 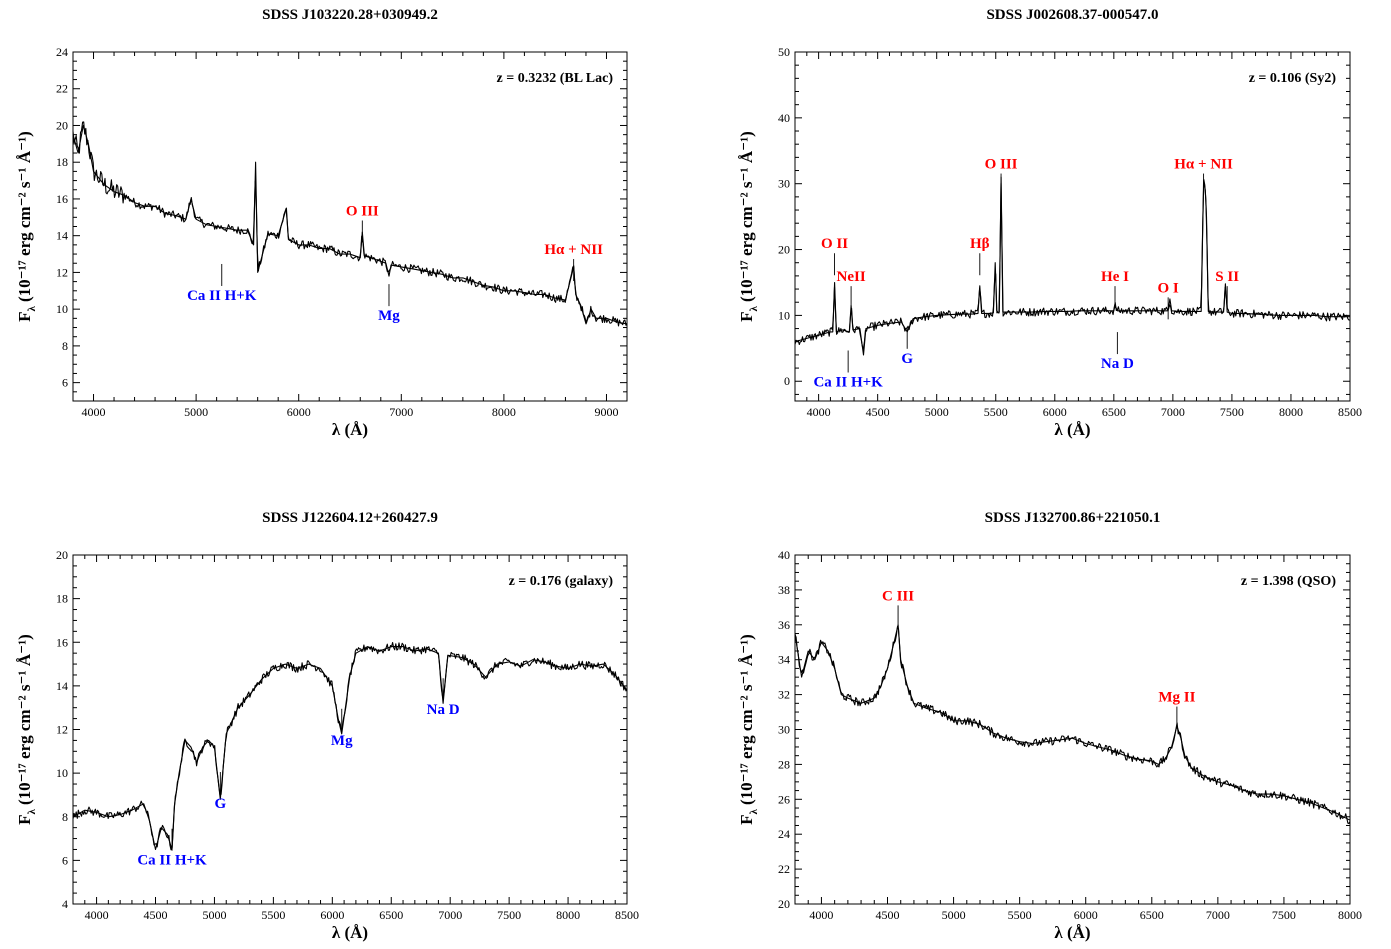 What do you see at coordinates (350, 518) in the screenshot?
I see `panel-title: SDSS J122604.12+260427.9` at bounding box center [350, 518].